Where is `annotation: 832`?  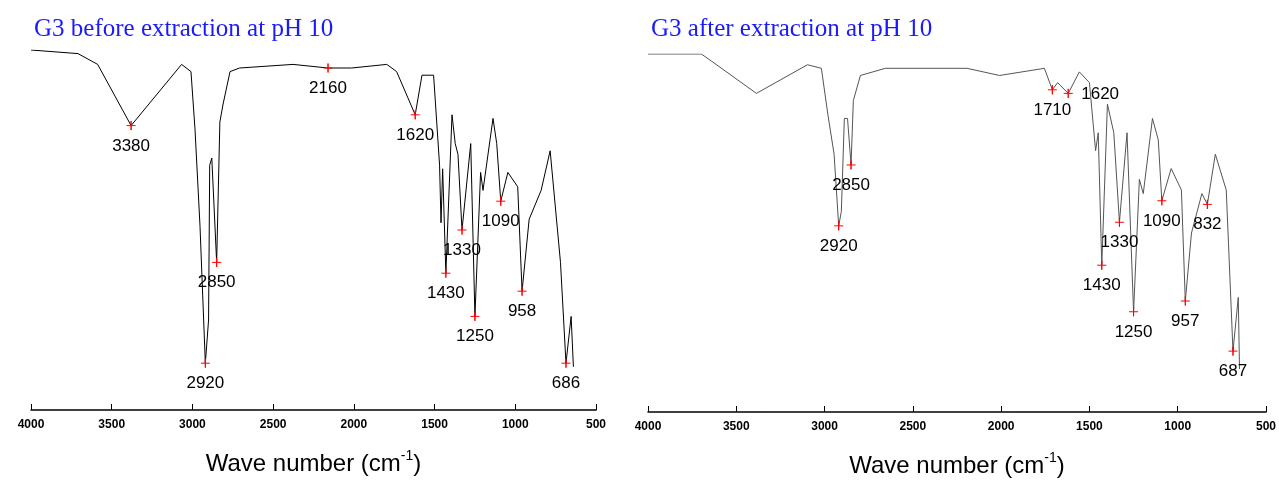
annotation: 832 is located at coordinates (1207, 224).